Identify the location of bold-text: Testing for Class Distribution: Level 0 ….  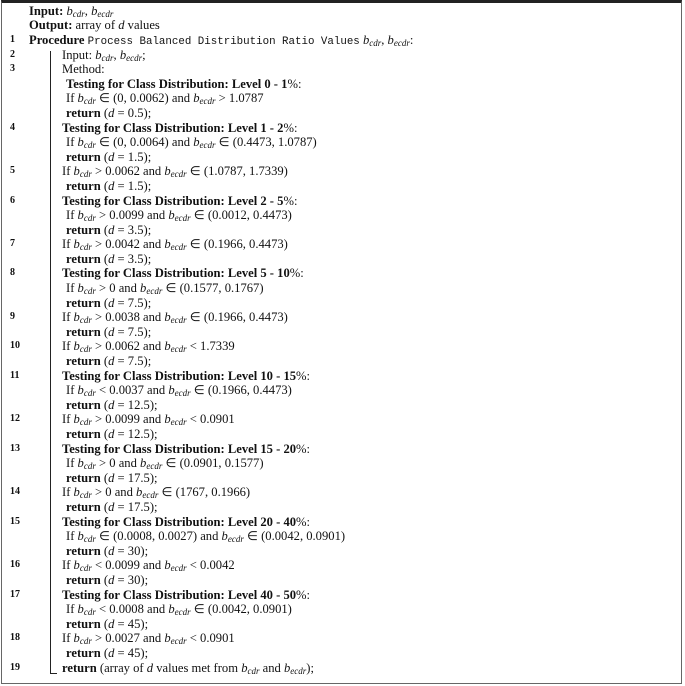
(177, 83).